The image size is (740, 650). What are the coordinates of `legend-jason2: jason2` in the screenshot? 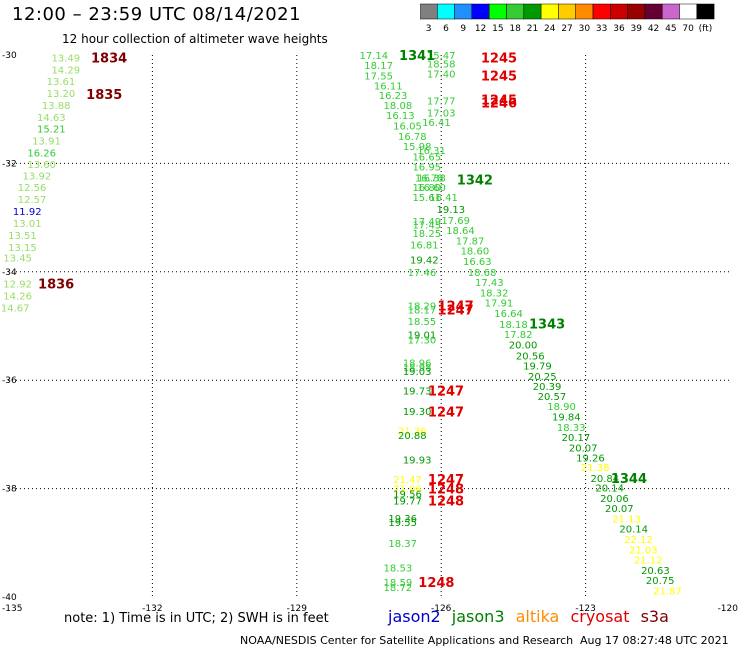 It's located at (414, 616).